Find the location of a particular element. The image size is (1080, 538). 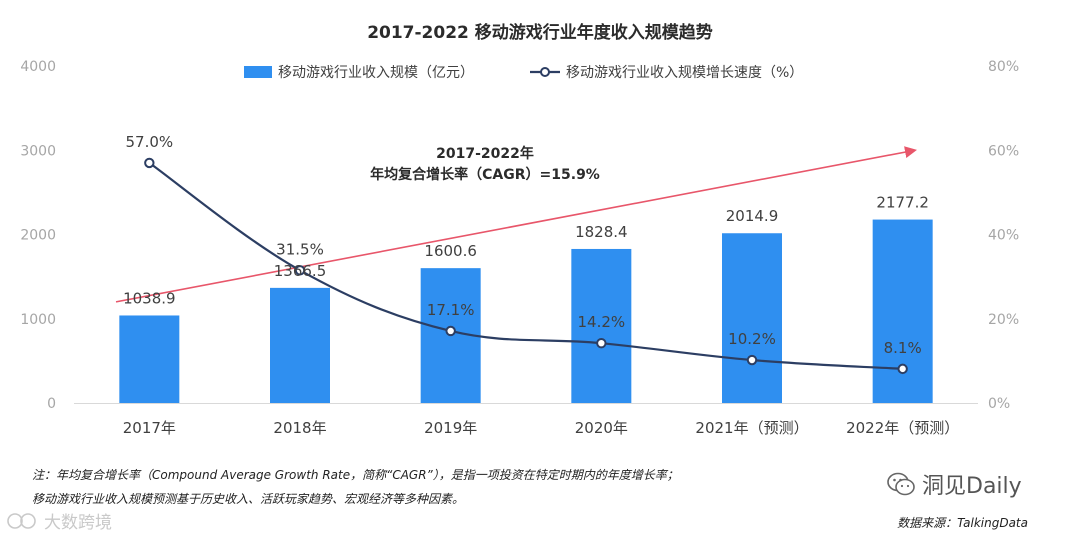

bar-value-label: 1600.6 is located at coordinates (450, 251).